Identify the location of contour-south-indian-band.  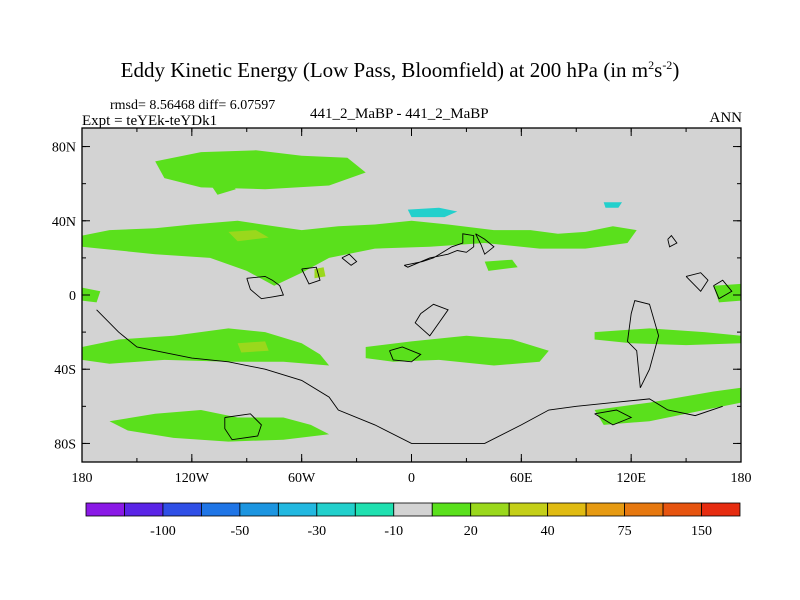
(667, 337).